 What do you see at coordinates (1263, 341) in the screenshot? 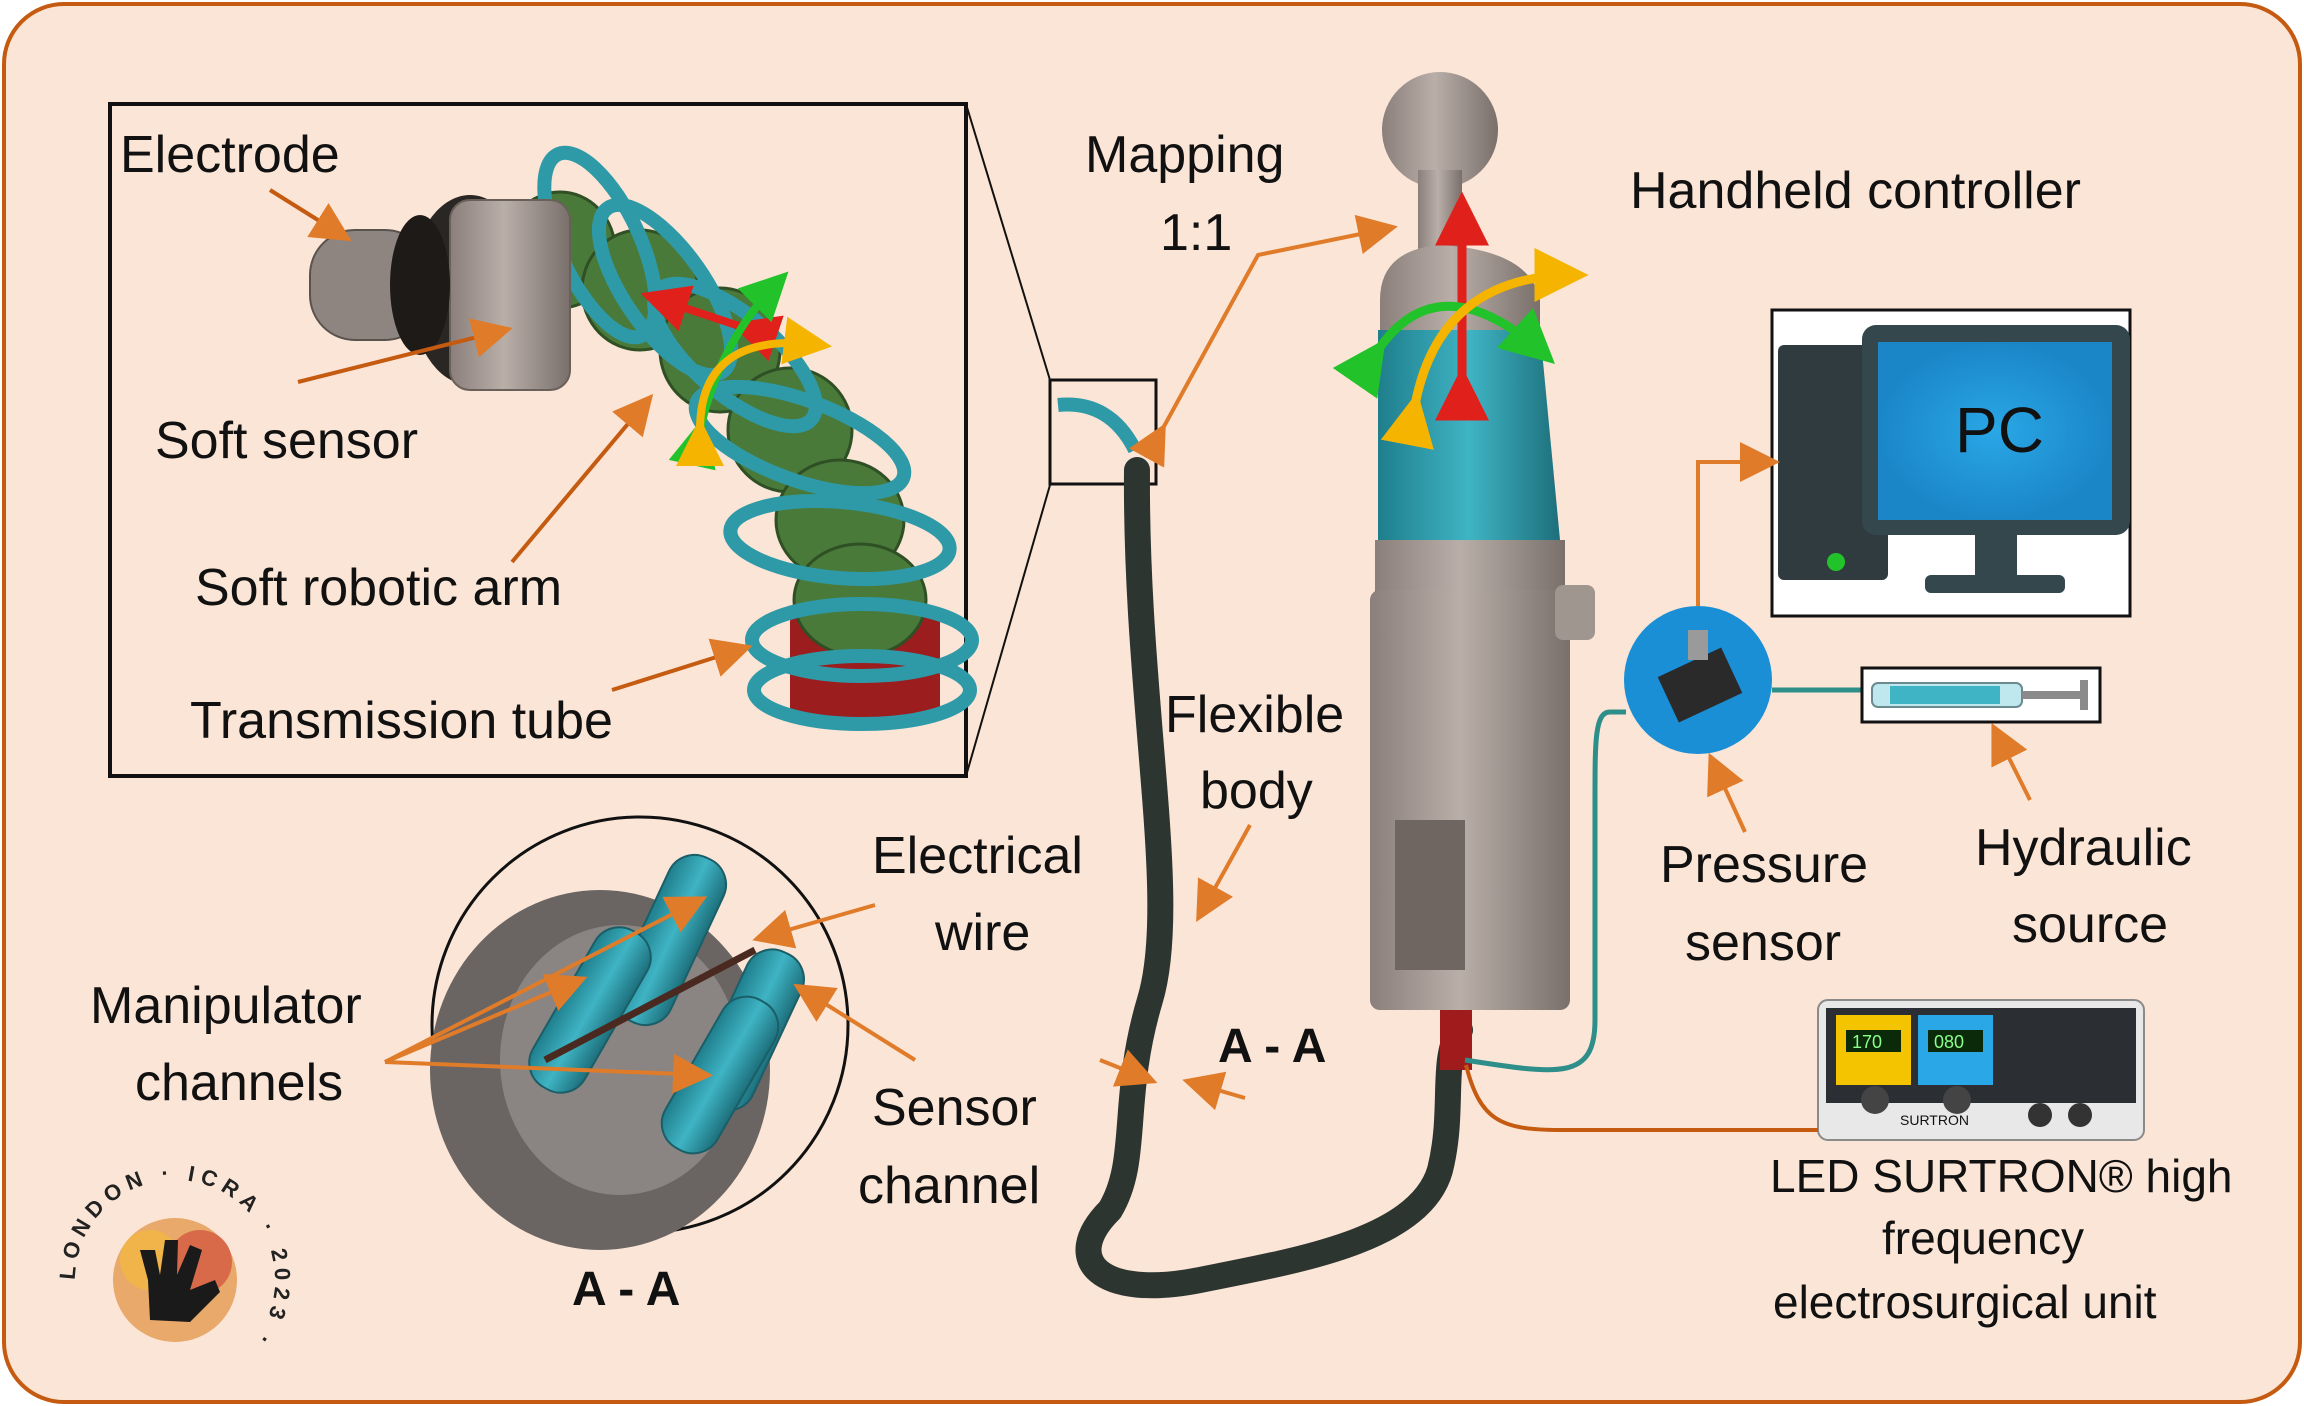
I see `mapping-arrow` at bounding box center [1263, 341].